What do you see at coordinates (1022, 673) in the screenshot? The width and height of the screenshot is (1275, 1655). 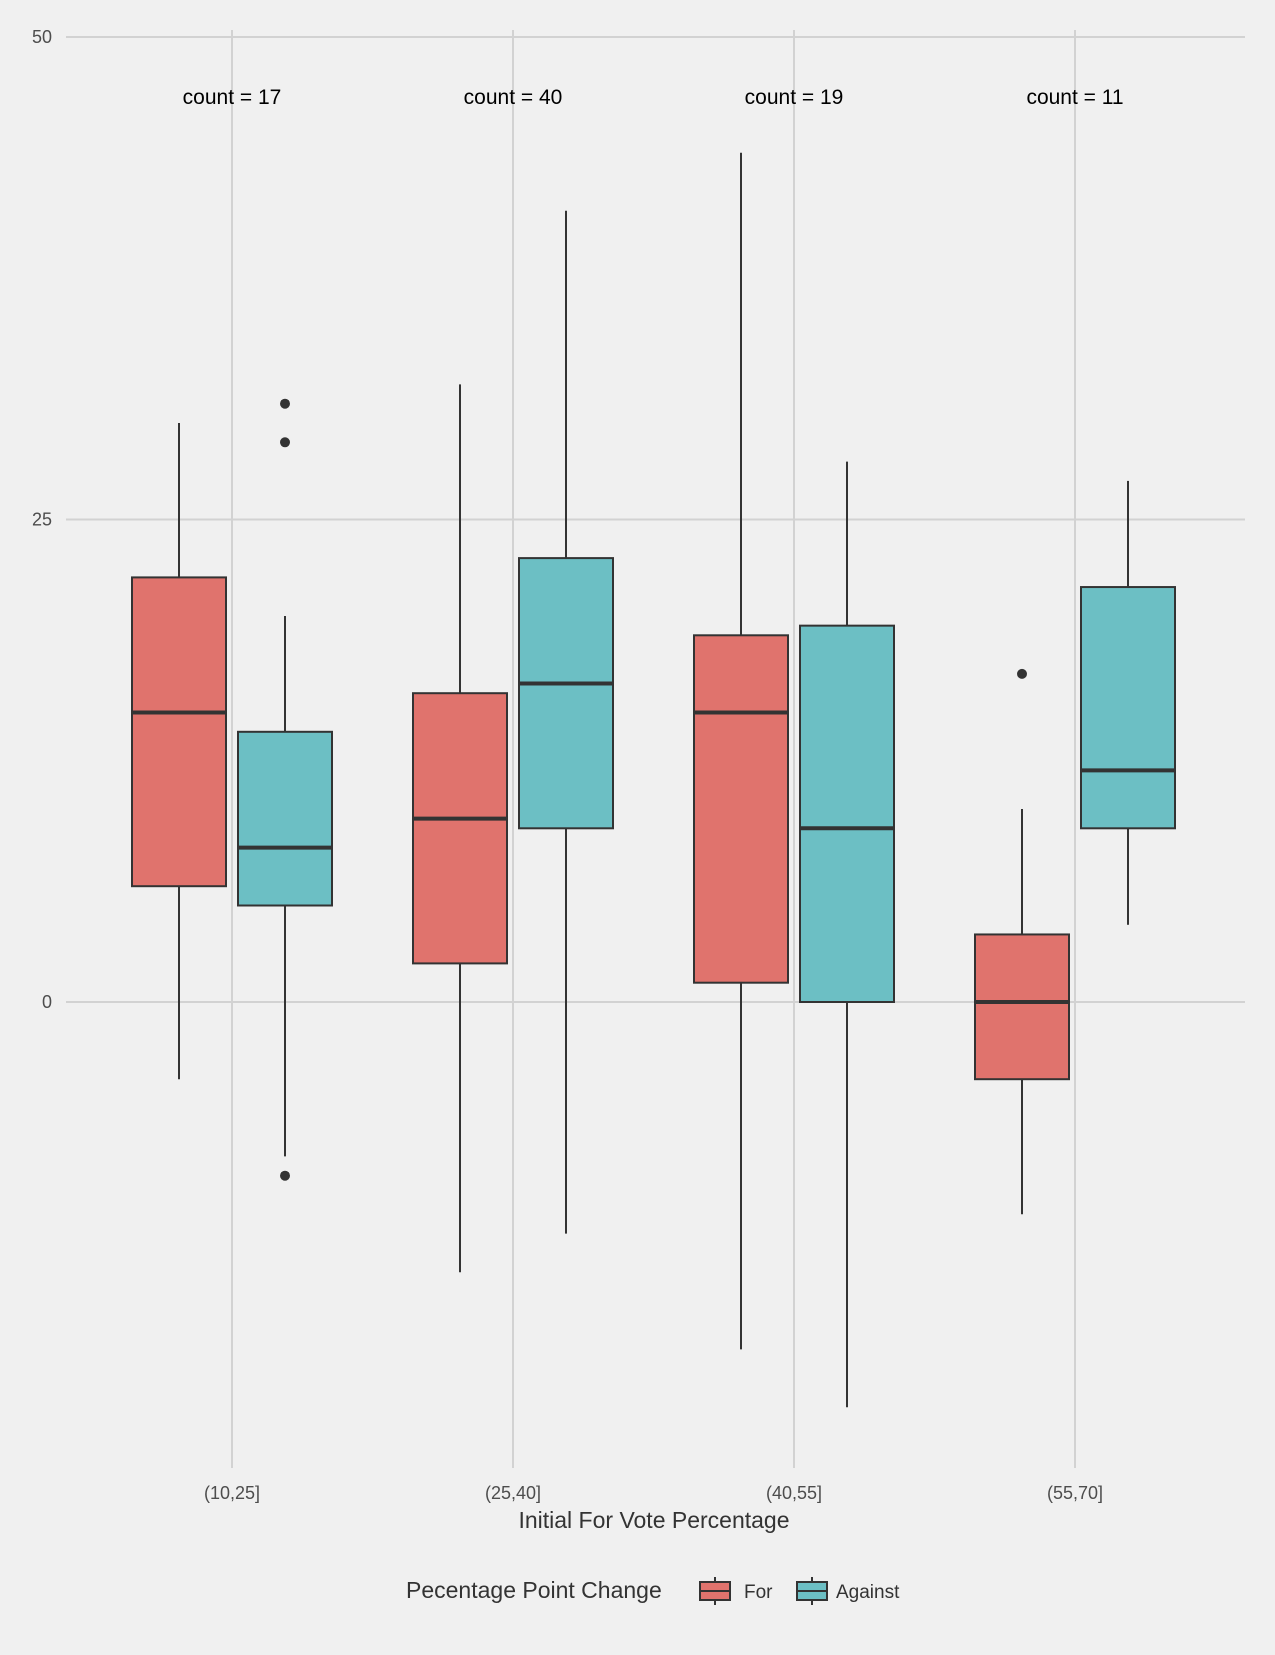 I see `outlier-point-for` at bounding box center [1022, 673].